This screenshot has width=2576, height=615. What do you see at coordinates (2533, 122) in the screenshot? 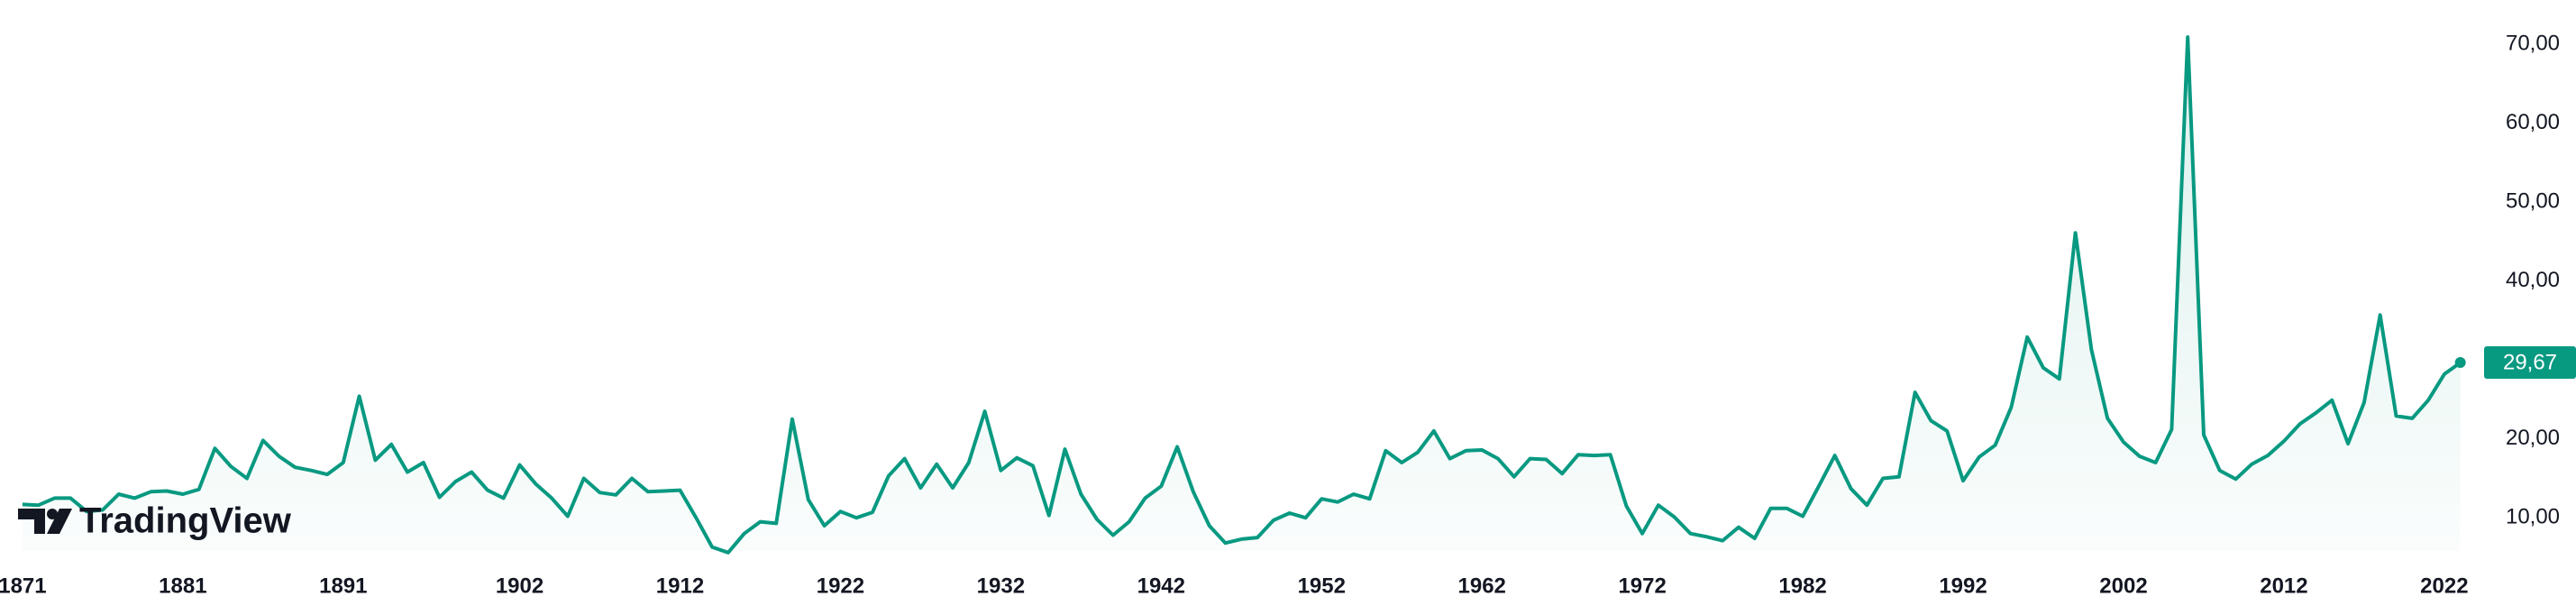
I see `y-tick-label: 60,00` at bounding box center [2533, 122].